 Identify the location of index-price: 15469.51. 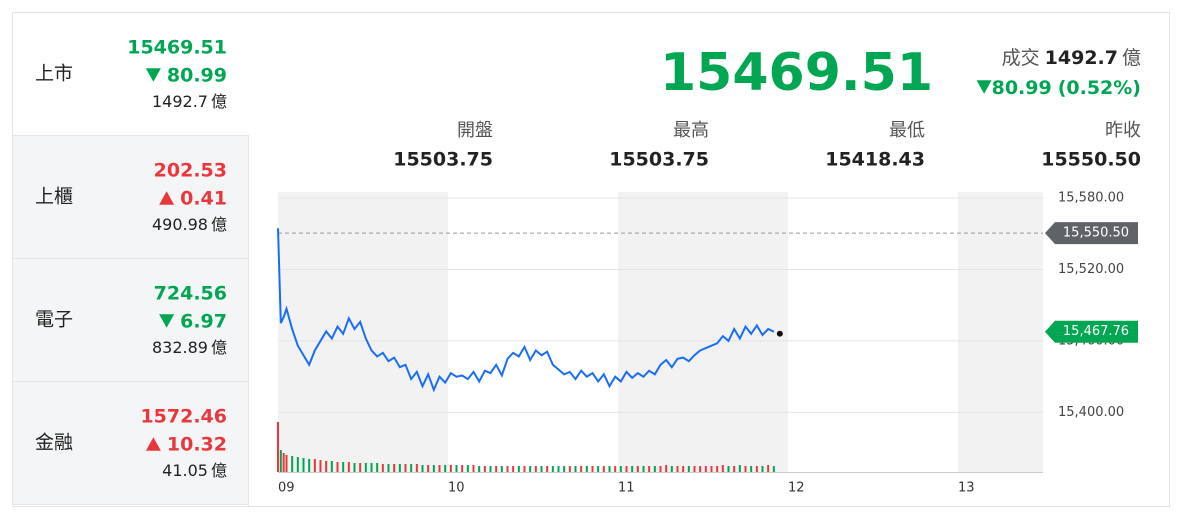
(177, 48).